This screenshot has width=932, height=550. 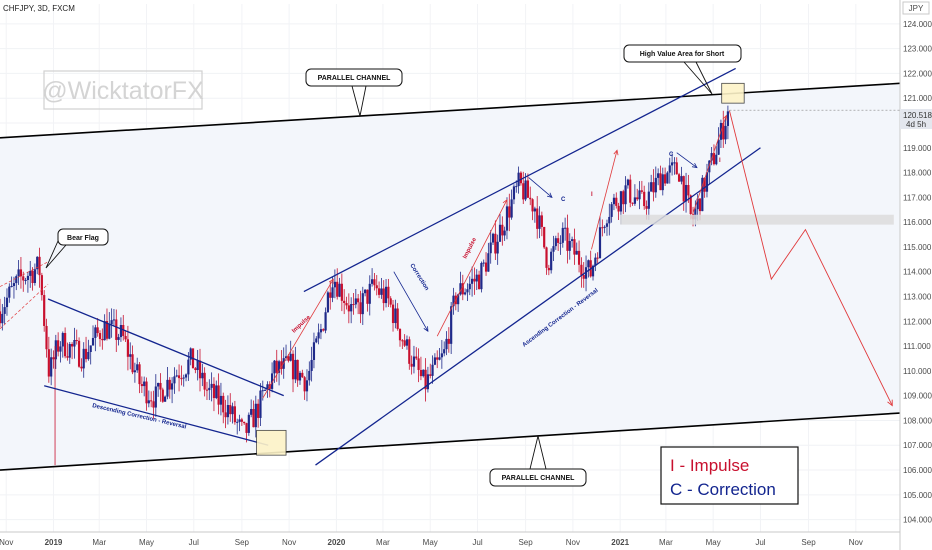 What do you see at coordinates (733, 93) in the screenshot?
I see `high-value-zone-box` at bounding box center [733, 93].